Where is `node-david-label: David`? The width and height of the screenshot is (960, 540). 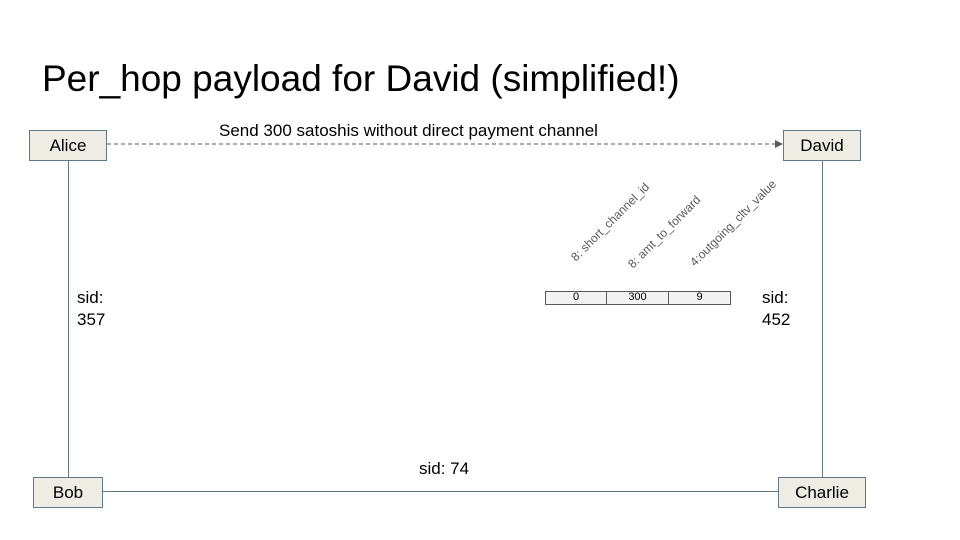
node-david-label: David is located at coordinates (822, 145).